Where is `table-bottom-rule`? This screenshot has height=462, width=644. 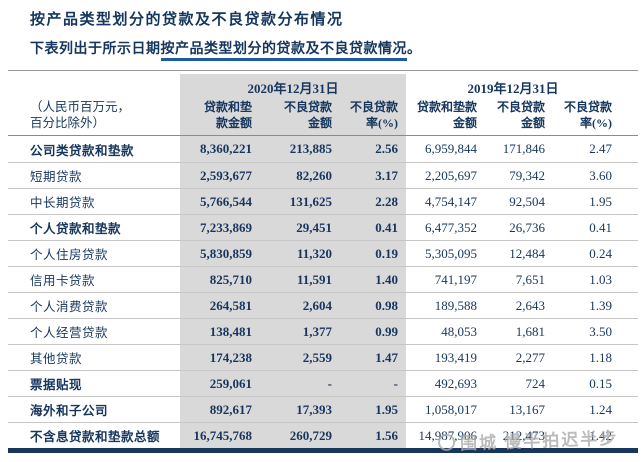
table-bottom-rule is located at coordinates (323, 450).